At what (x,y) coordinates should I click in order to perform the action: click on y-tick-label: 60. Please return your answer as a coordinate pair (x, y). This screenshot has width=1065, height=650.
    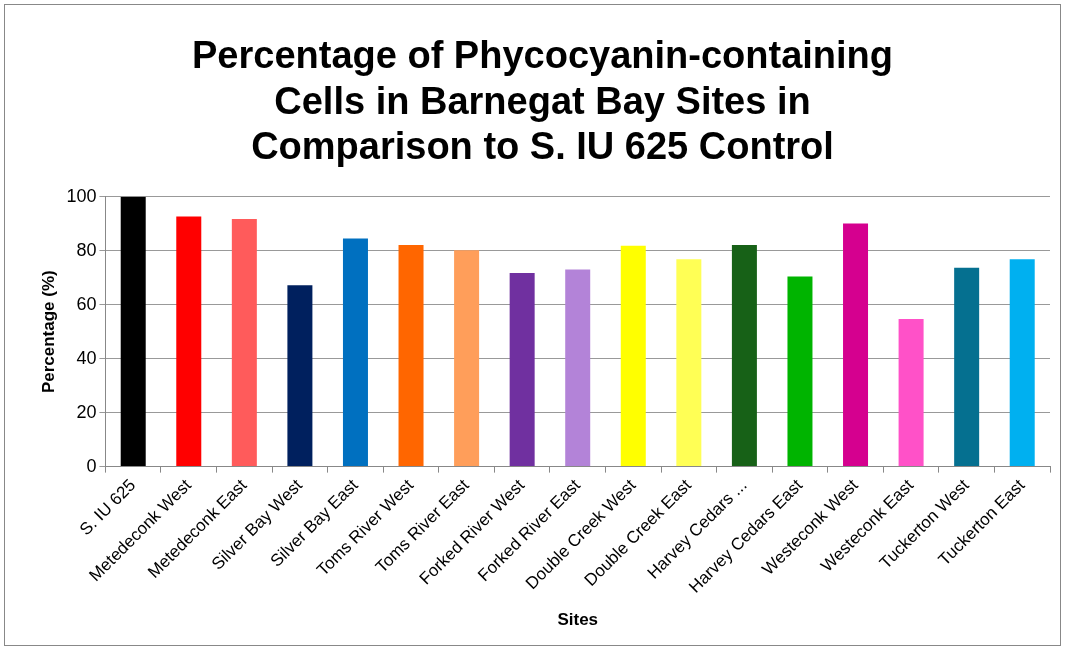
    Looking at the image, I should click on (86, 303).